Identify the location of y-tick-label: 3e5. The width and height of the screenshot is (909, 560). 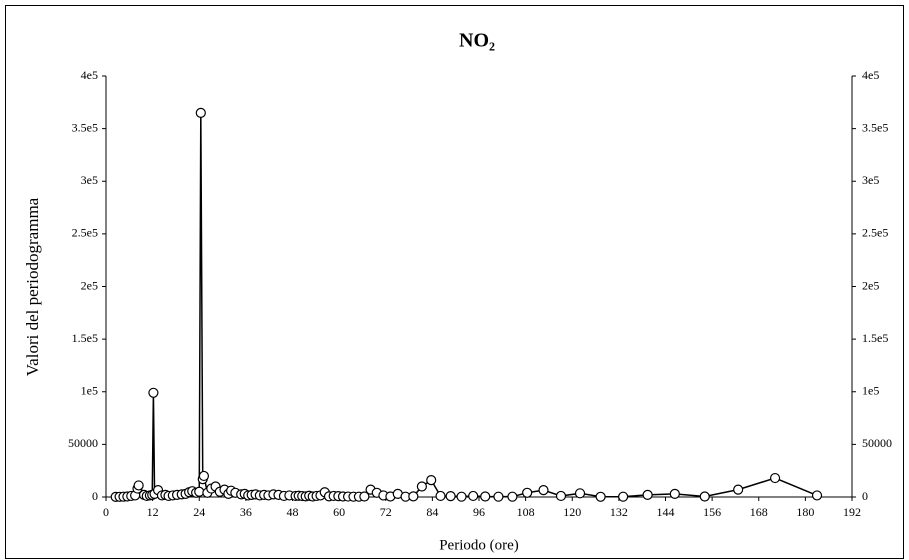
(89, 180).